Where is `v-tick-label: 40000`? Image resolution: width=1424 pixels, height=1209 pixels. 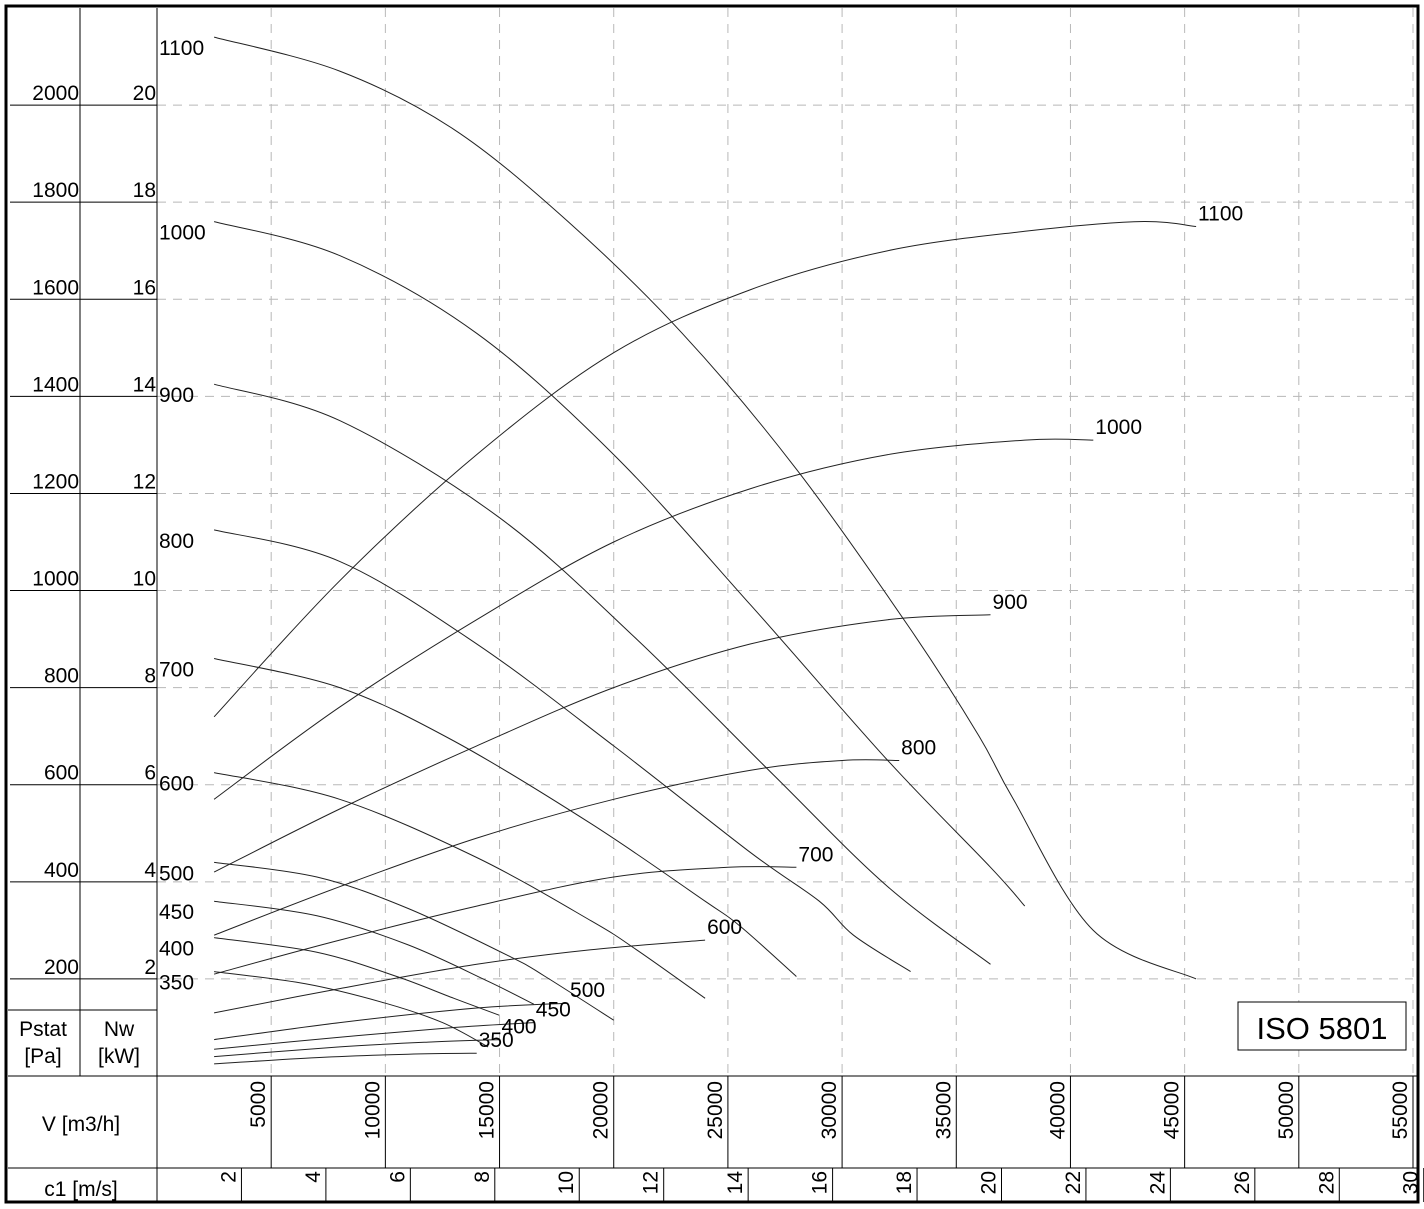 v-tick-label: 40000 is located at coordinates (1057, 1110).